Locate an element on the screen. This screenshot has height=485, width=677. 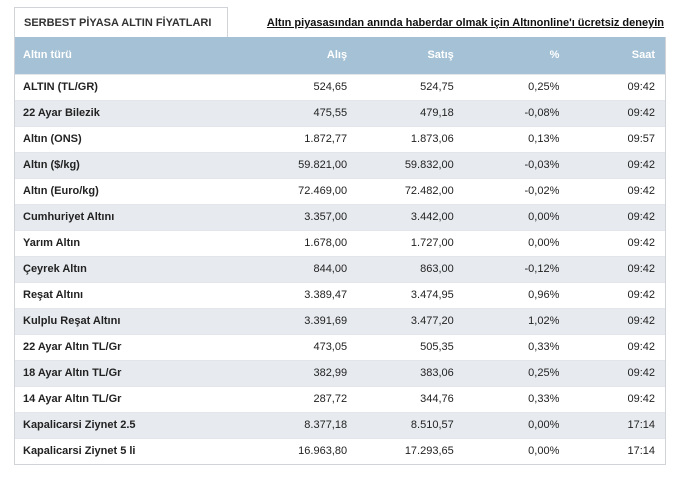
cell-satis: 479,18 is located at coordinates (400, 112).